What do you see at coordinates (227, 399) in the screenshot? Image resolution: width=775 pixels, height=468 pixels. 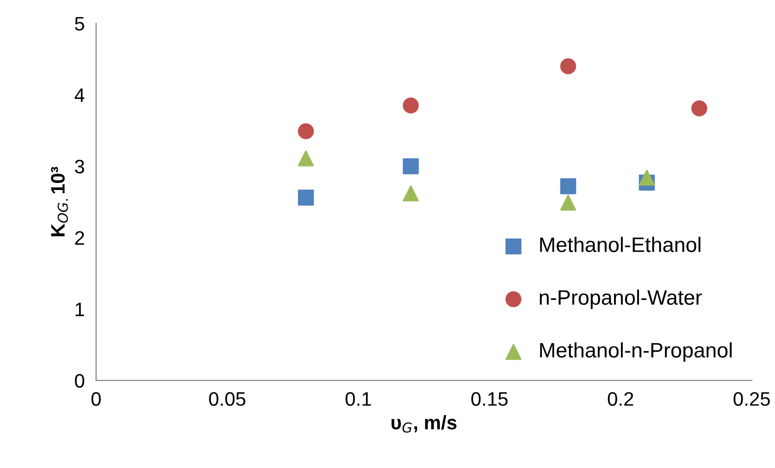 I see `x-tick-label: 0.05` at bounding box center [227, 399].